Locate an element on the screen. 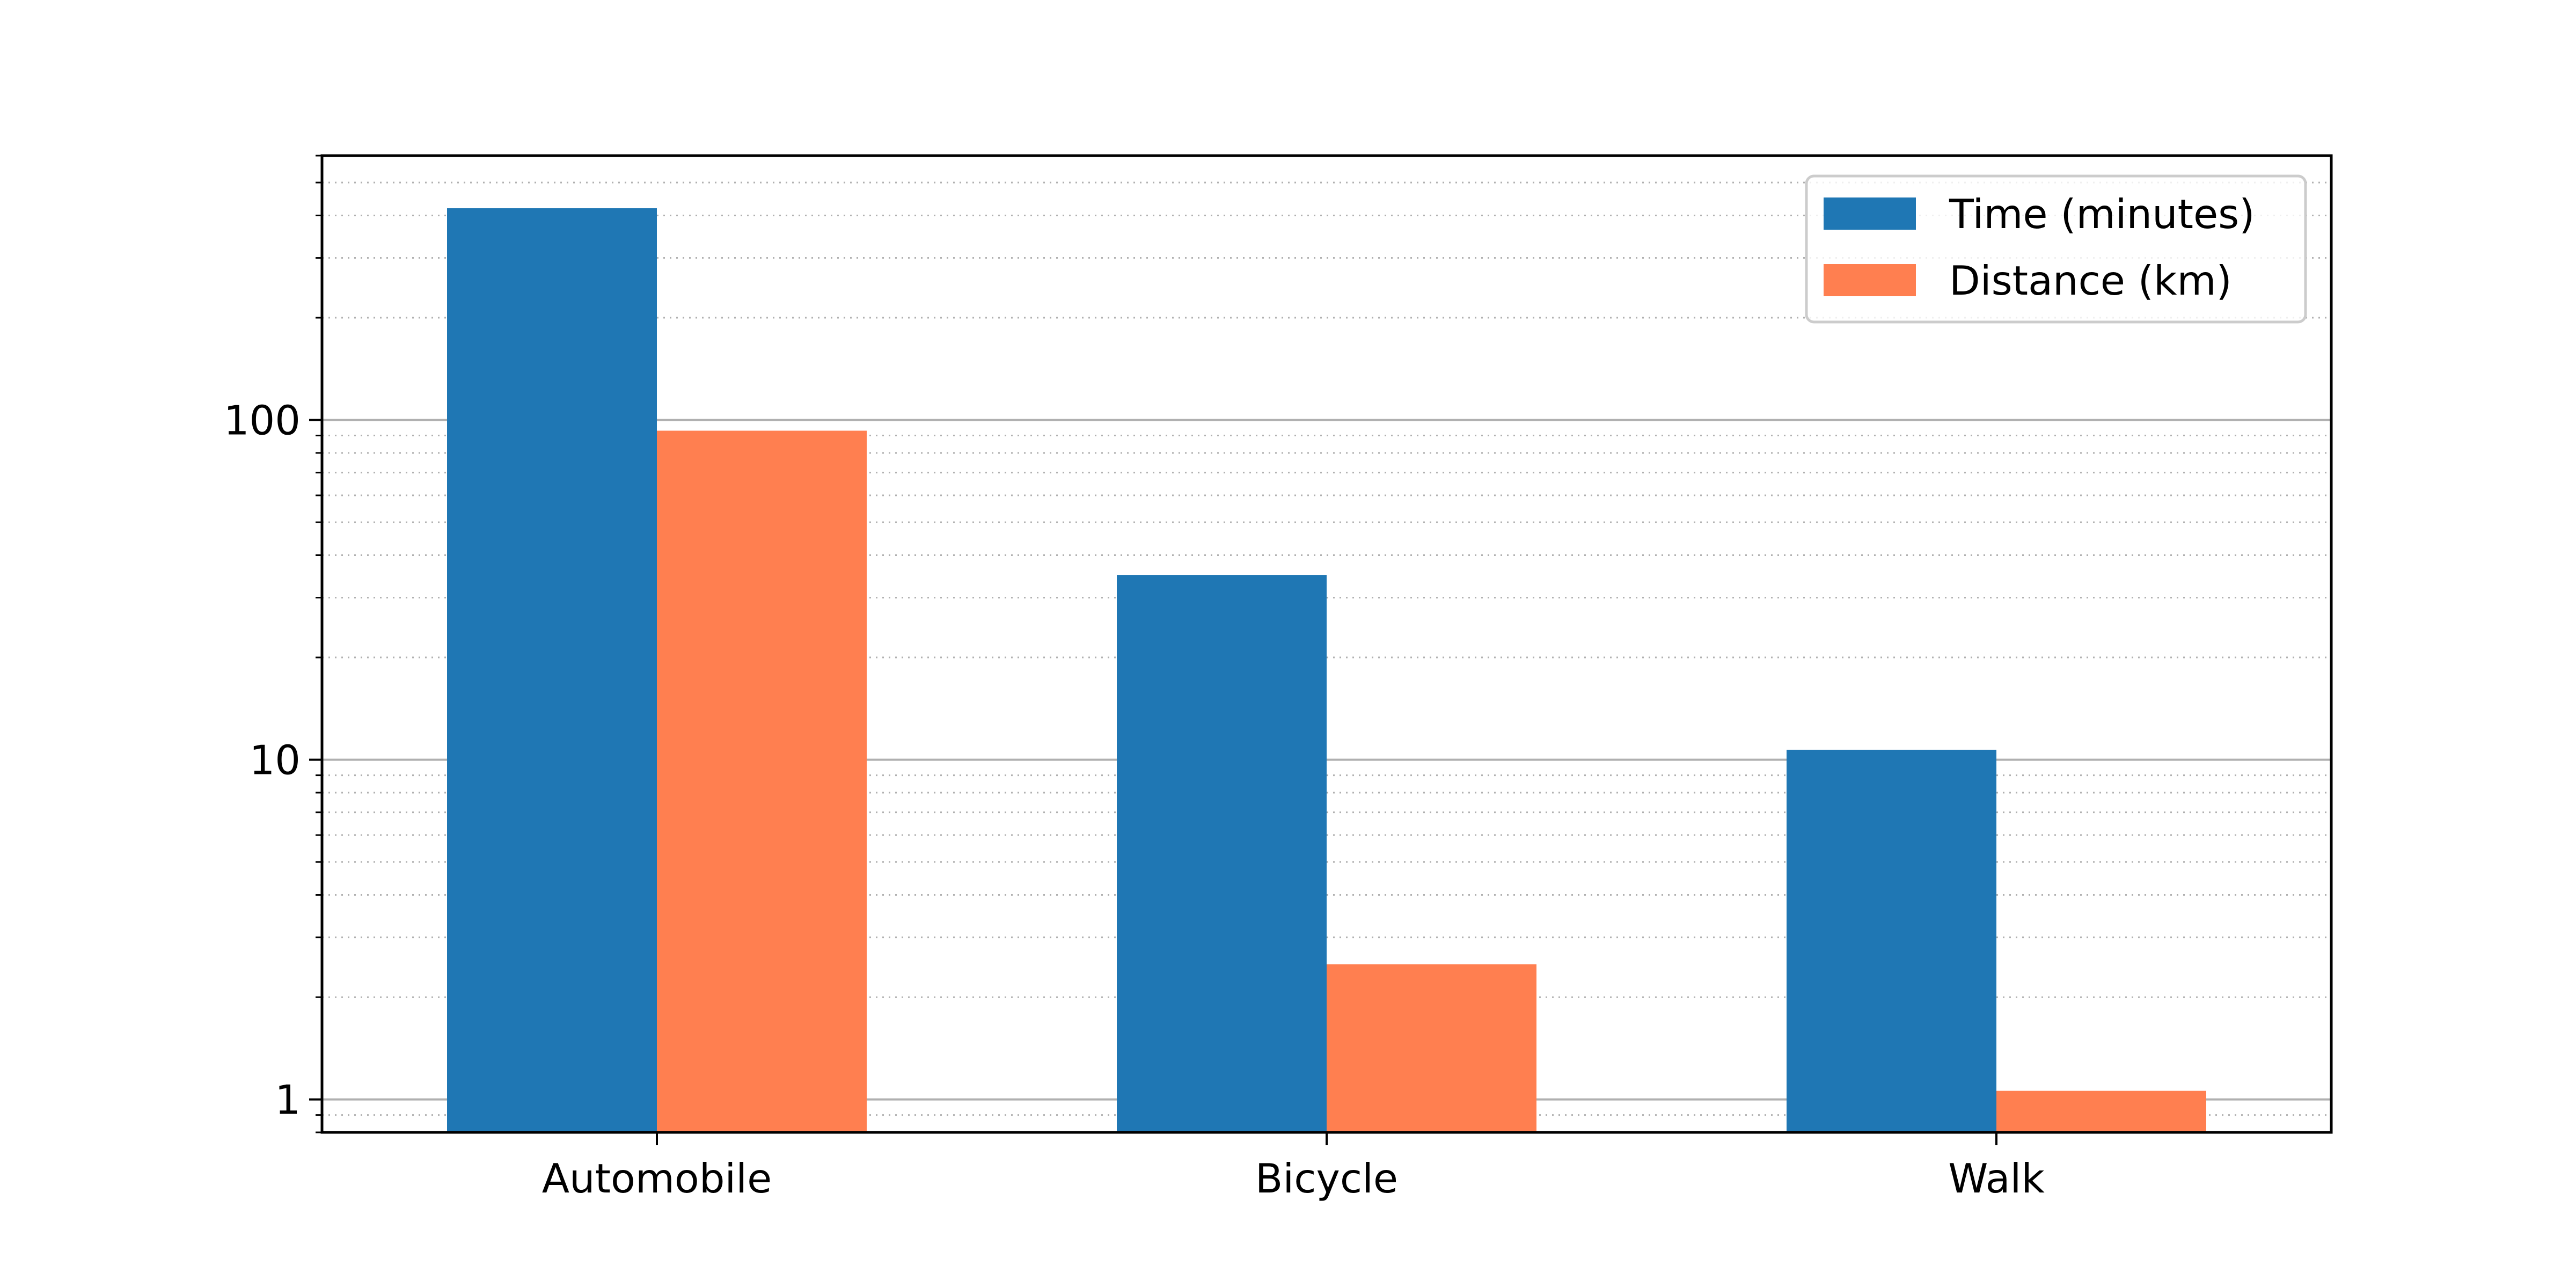 The image size is (2576, 1288). legend-box is located at coordinates (2056, 249).